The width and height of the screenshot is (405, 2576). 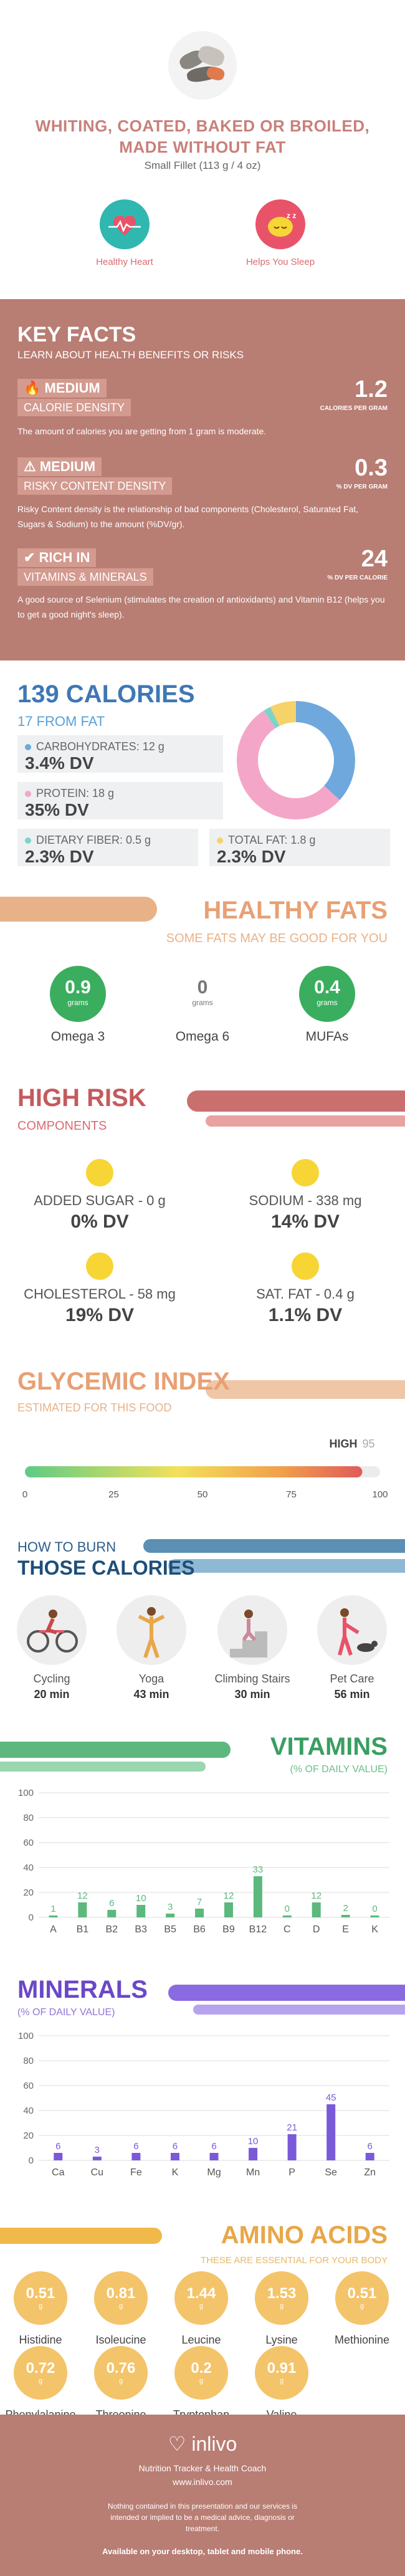 What do you see at coordinates (253, 2141) in the screenshot?
I see `bar-value-label: 10` at bounding box center [253, 2141].